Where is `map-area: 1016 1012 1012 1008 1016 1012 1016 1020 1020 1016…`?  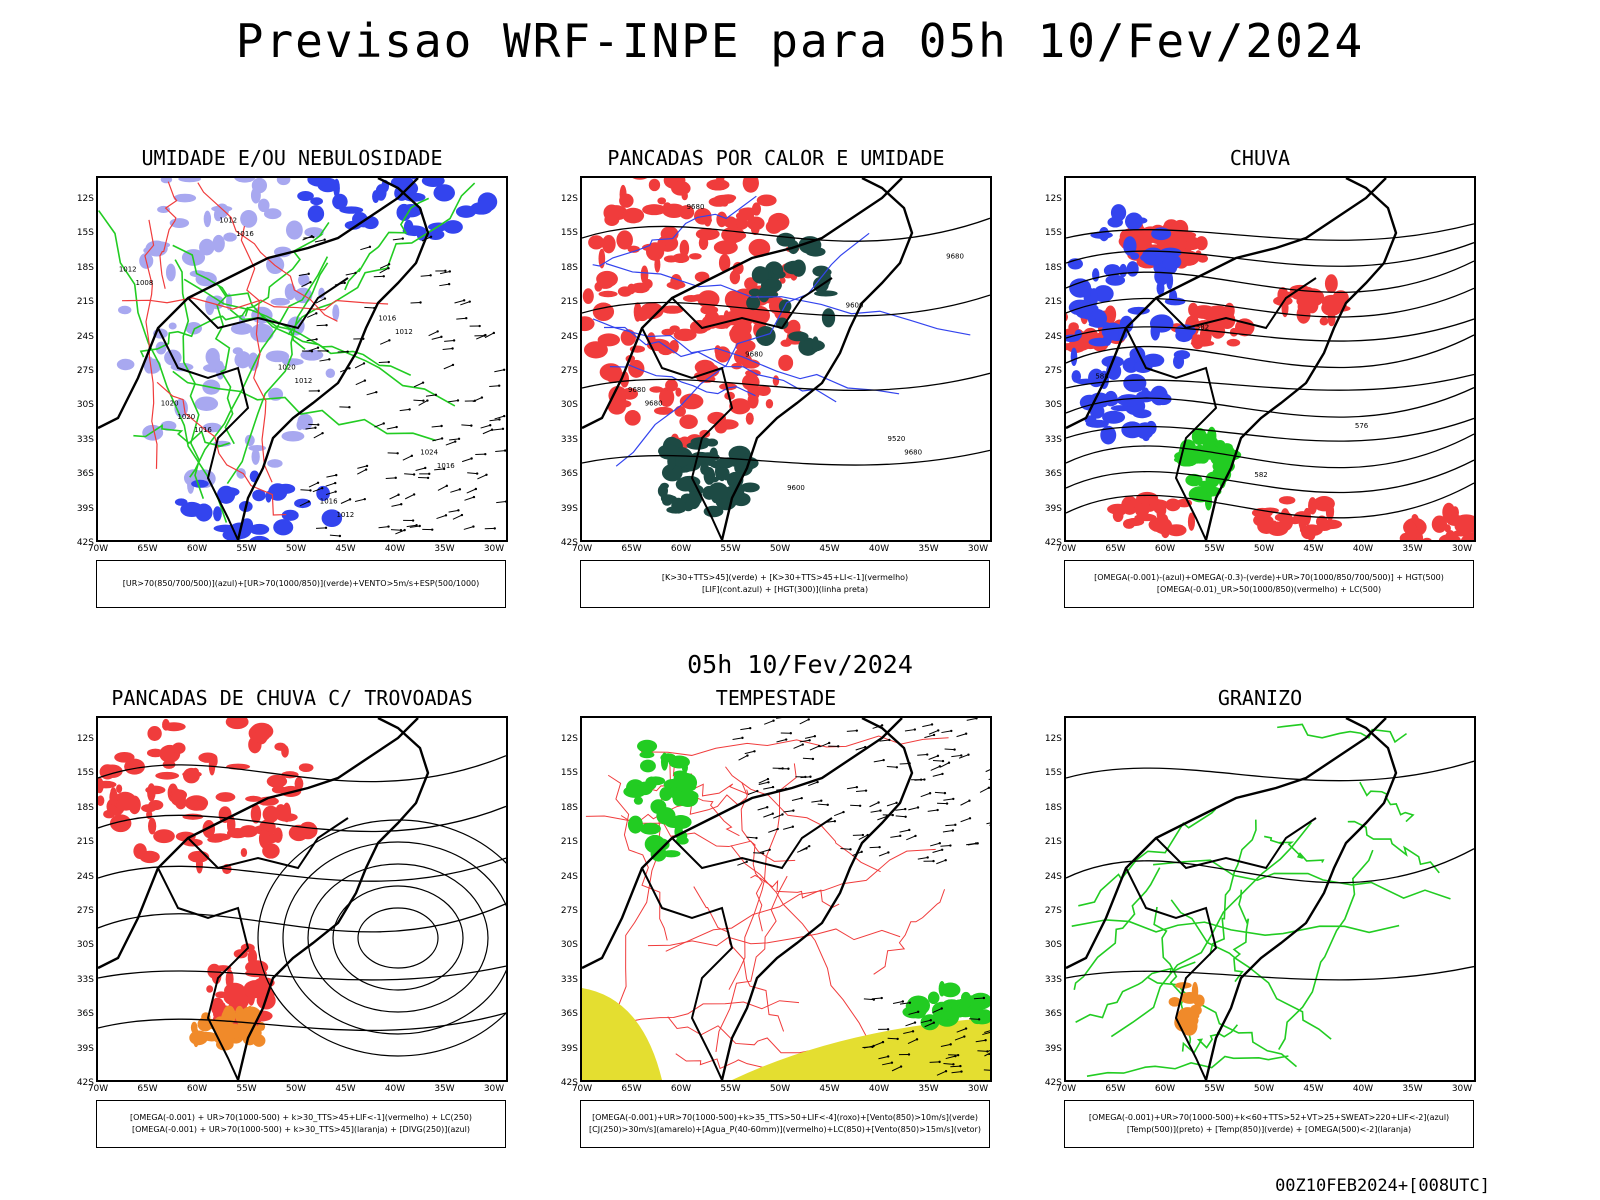
map-area: 1016 1012 1012 1008 1016 1012 1016 1020 1020 1016… is located at coordinates (302, 359).